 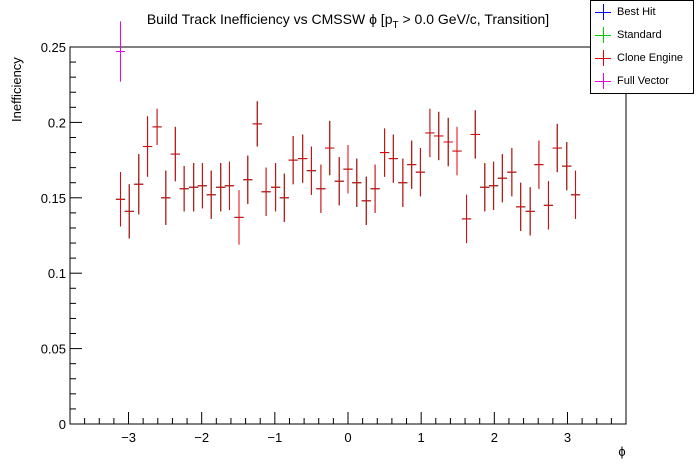 I want to click on x-axis: −3 −2 −1 0 1 2 3, so click(x=348, y=428).